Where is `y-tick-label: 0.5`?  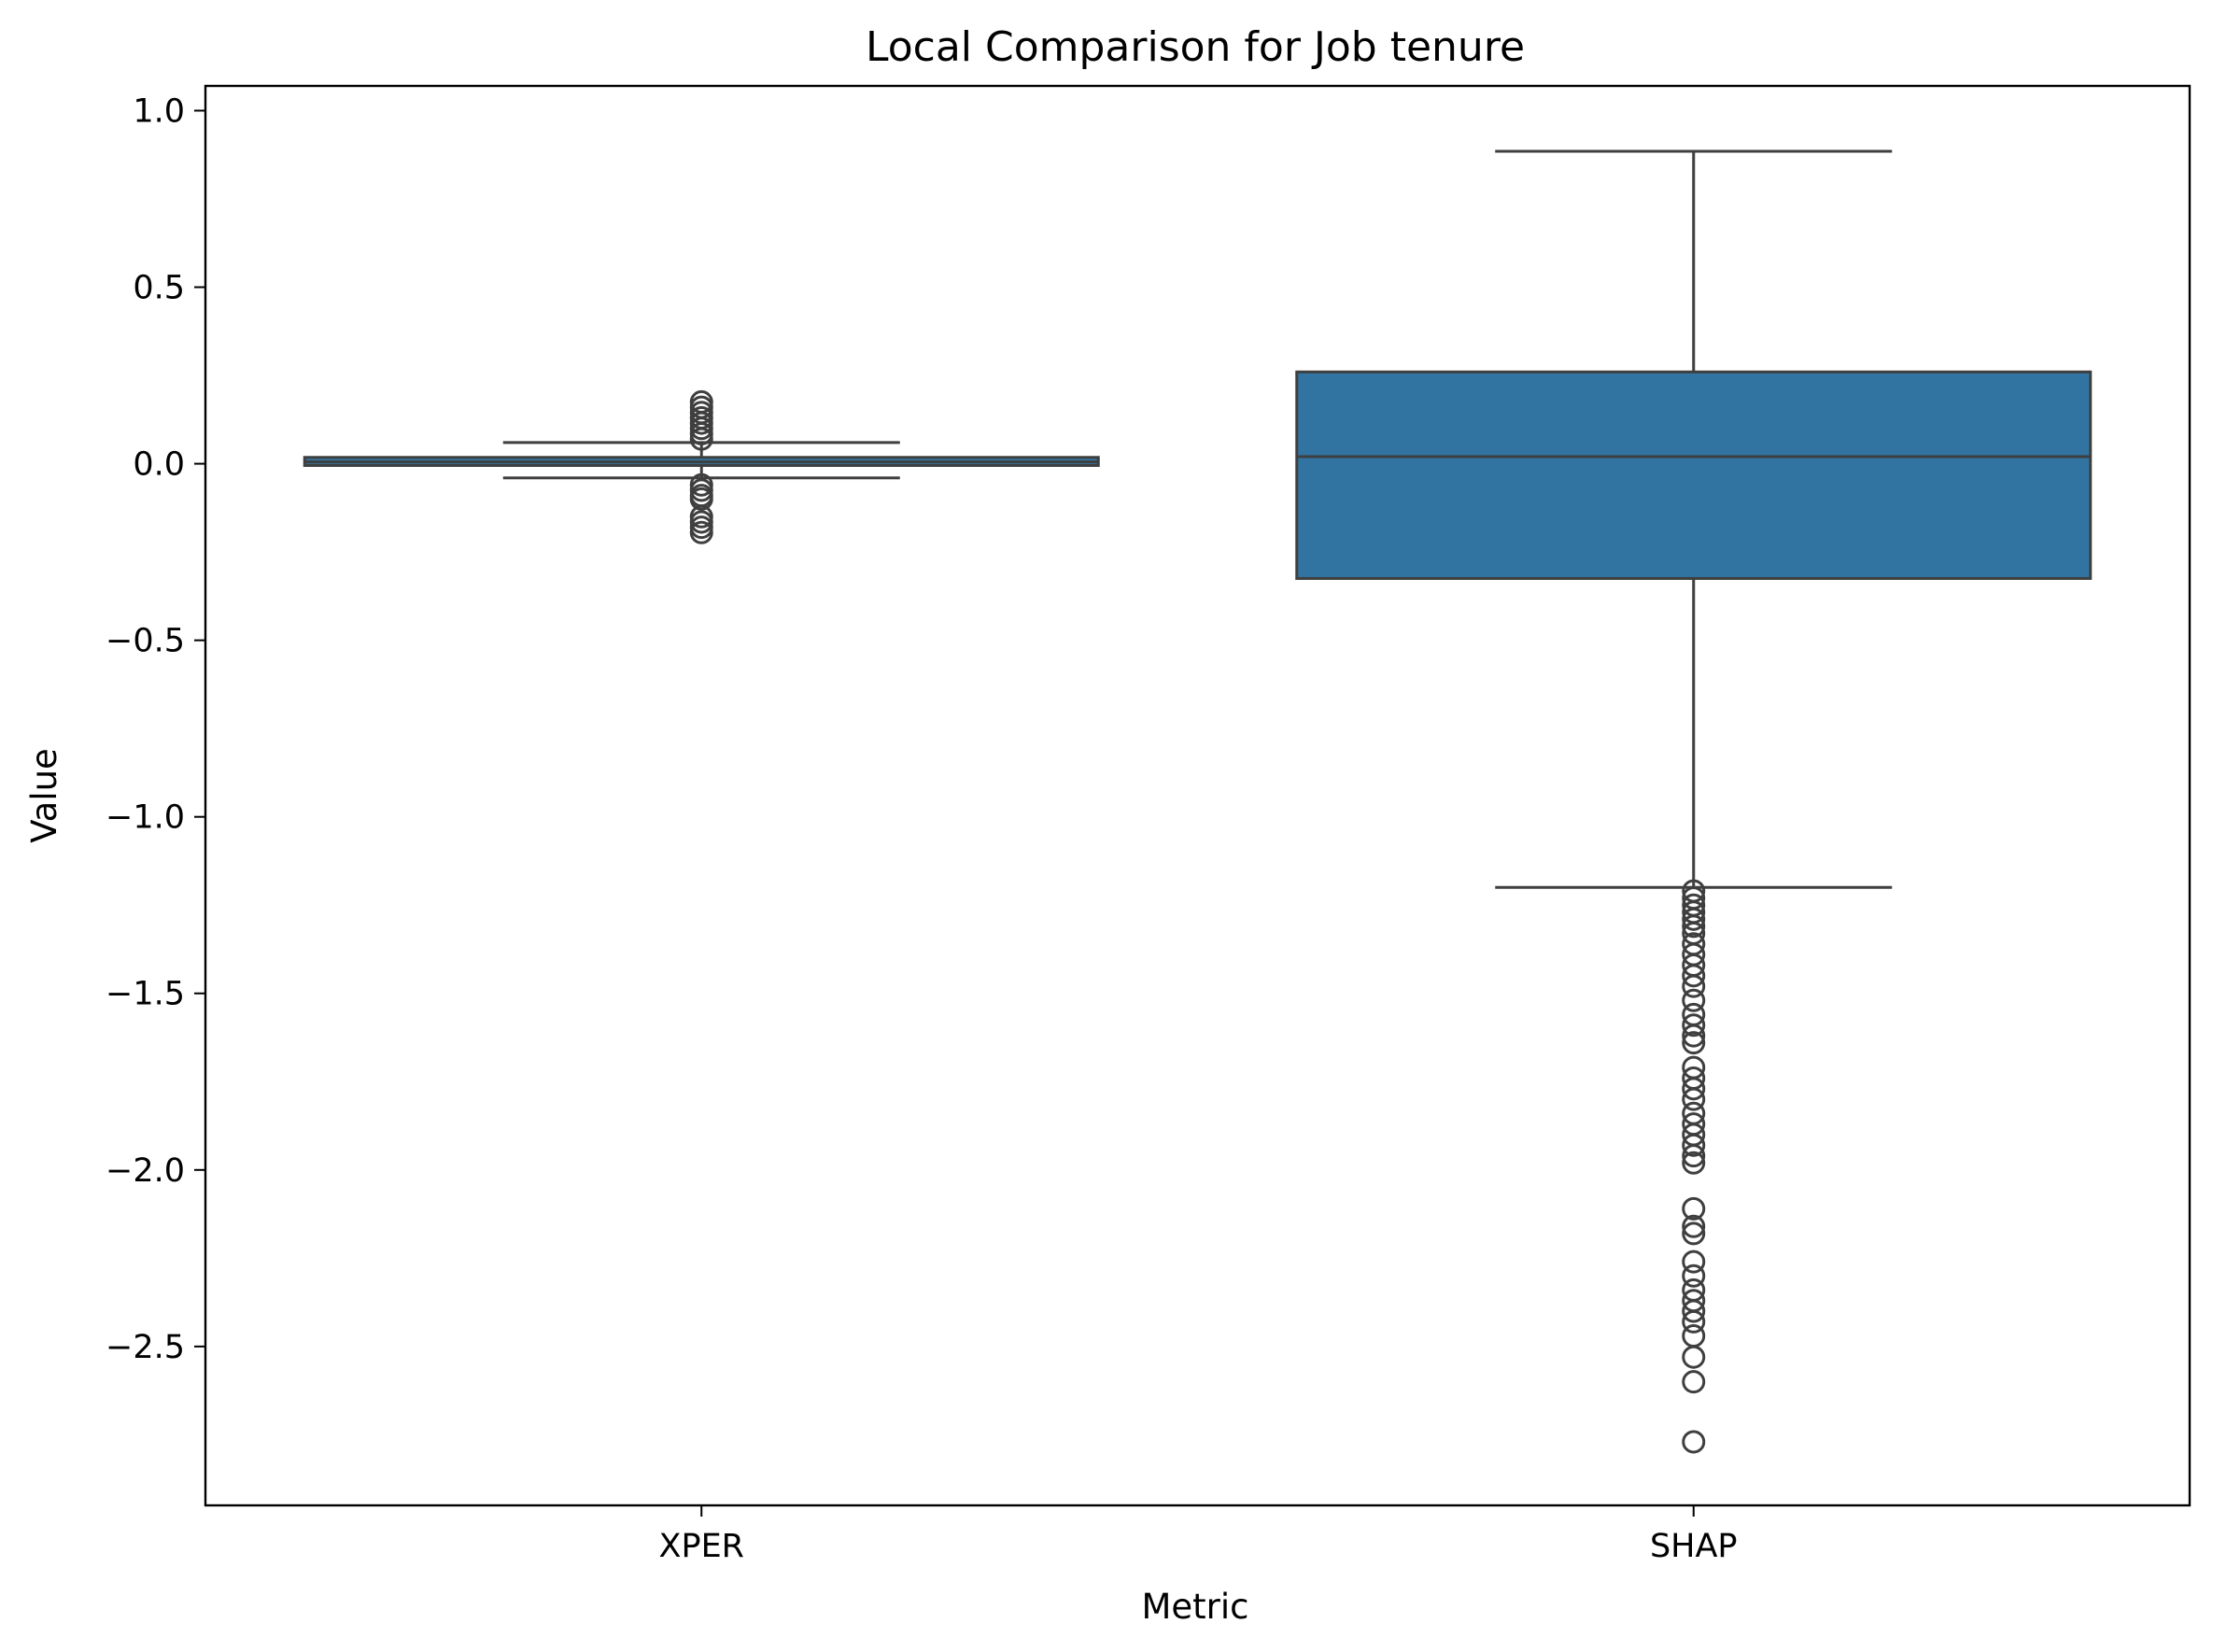 y-tick-label: 0.5 is located at coordinates (159, 288).